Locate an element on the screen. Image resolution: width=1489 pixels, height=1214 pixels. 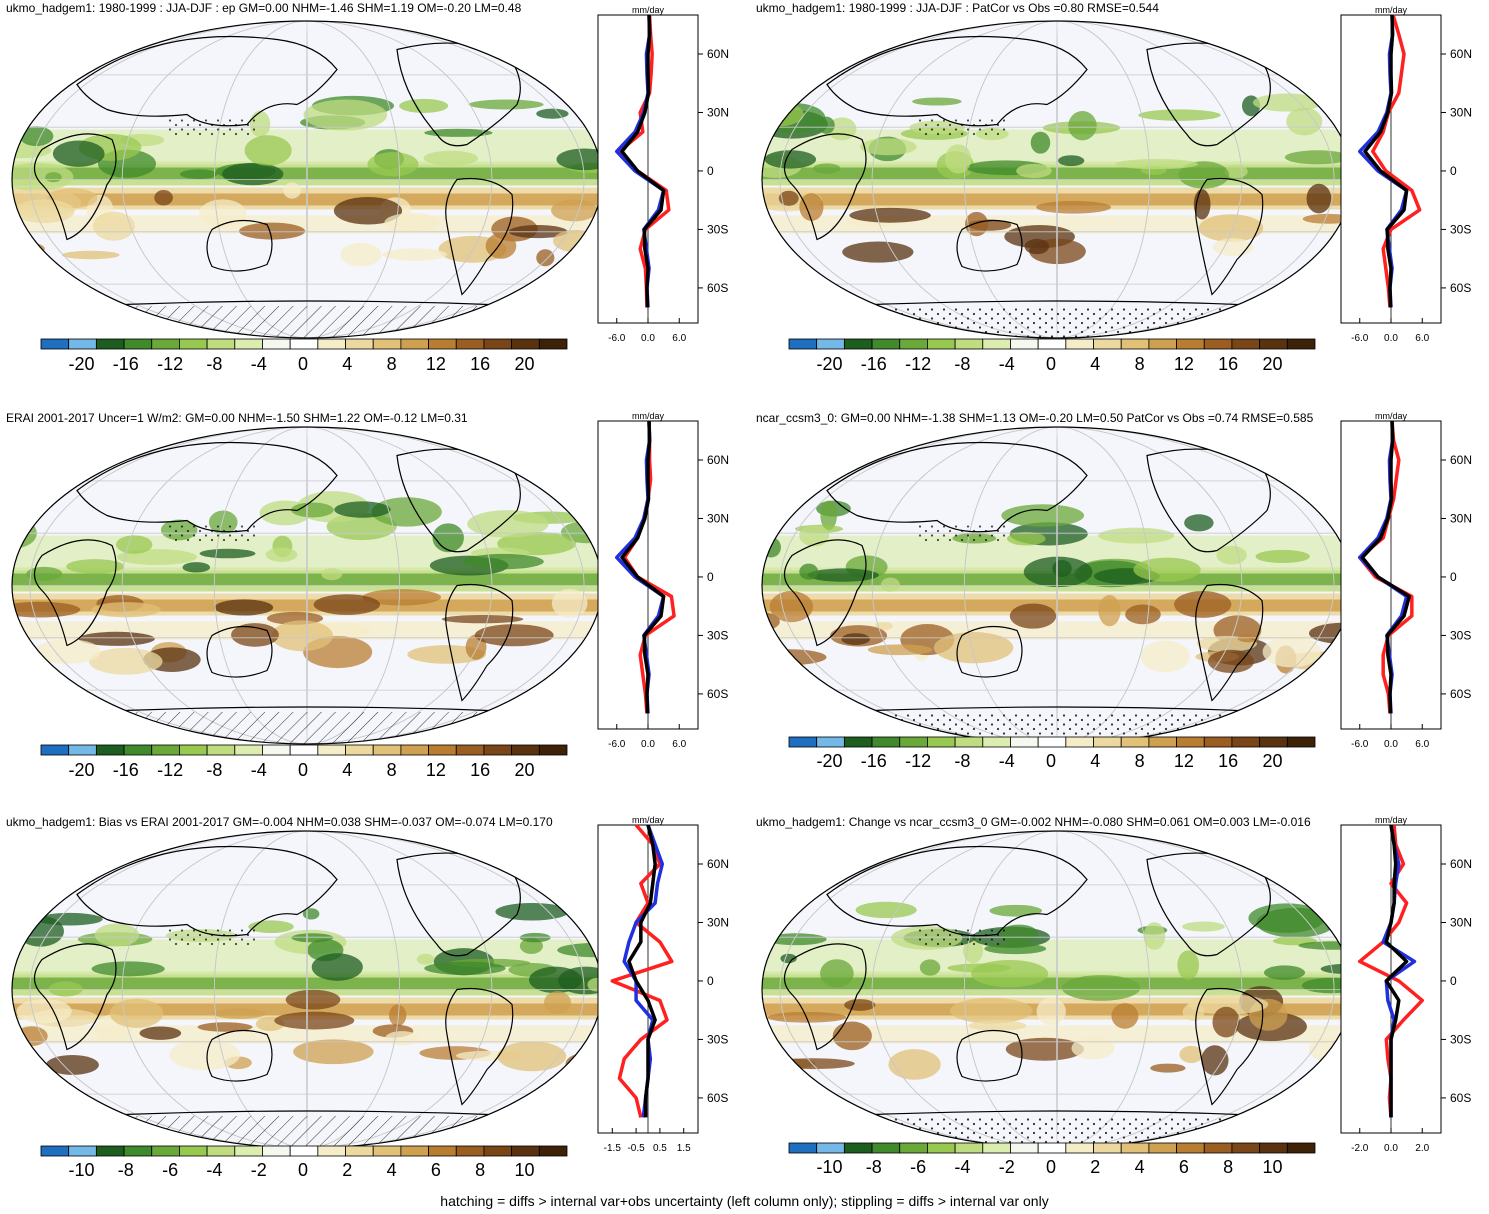
zonal-mean-profile: 60N 30N 0 30S 60S -6.0 0.0 6.0 mm/day is located at coordinates (1406, 580).